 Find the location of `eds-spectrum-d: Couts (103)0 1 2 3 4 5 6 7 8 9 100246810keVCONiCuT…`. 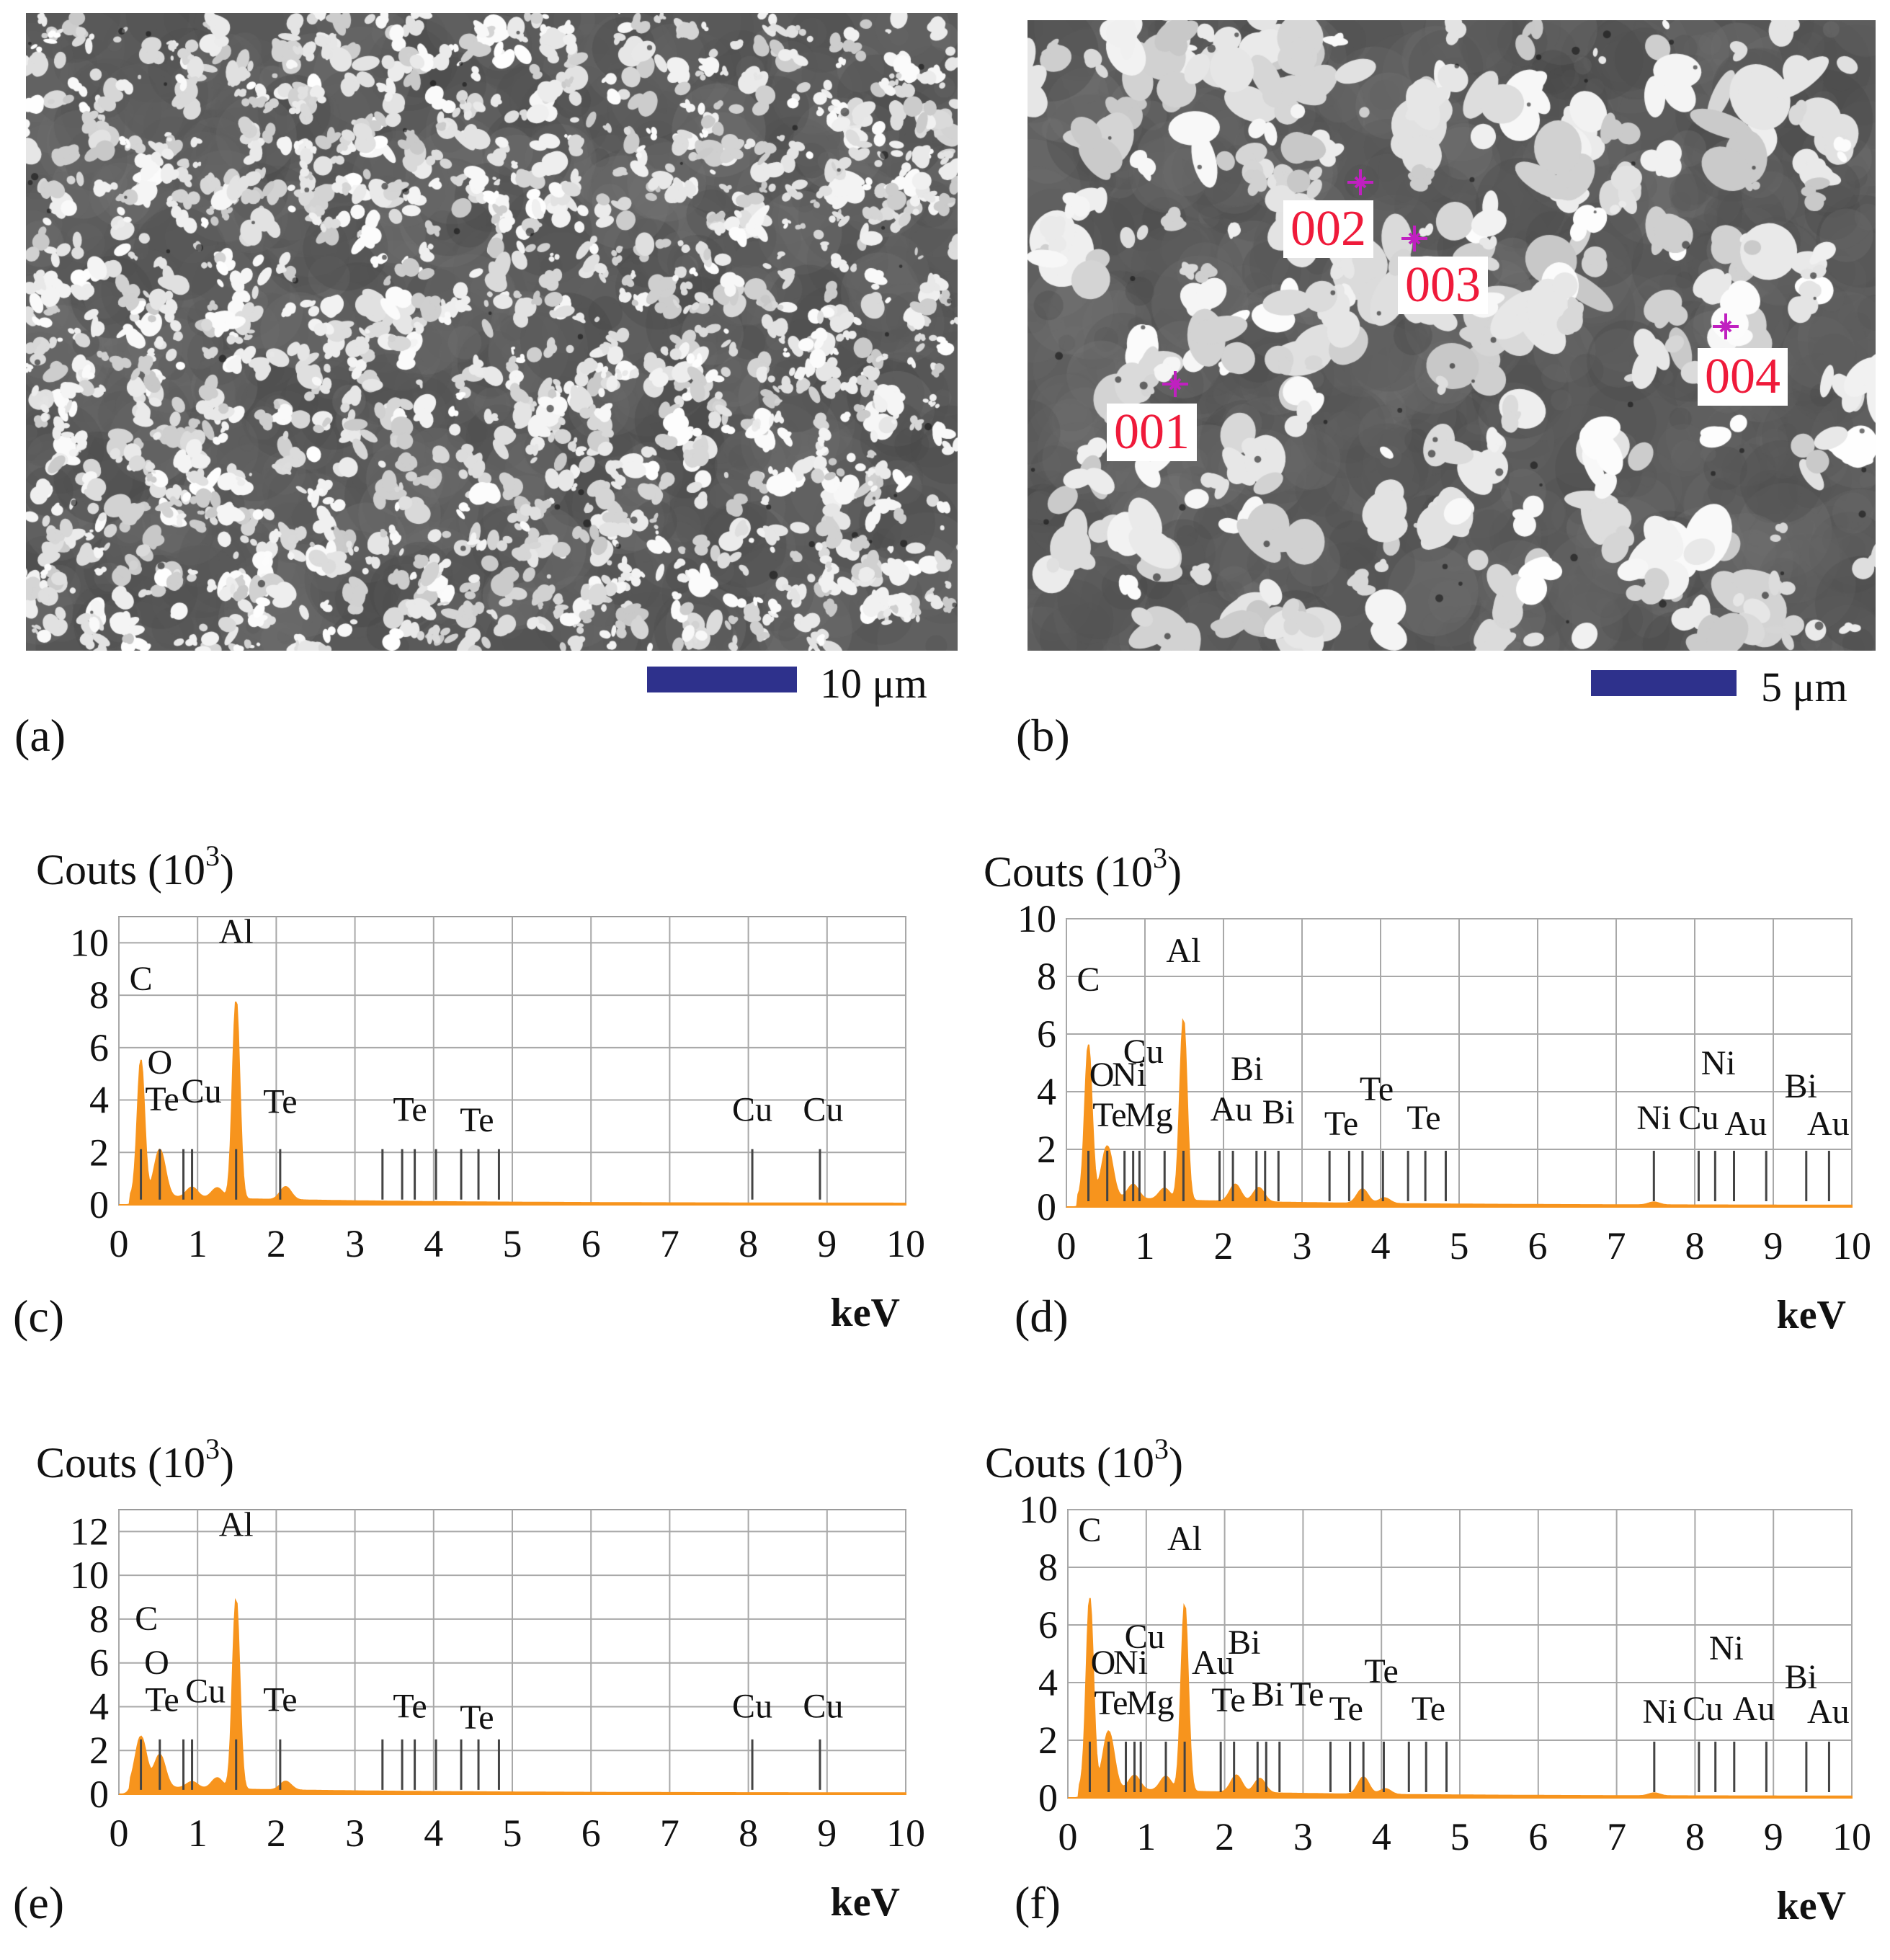

eds-spectrum-d: Couts (103)0 1 2 3 4 5 6 7 8 9 100246810keVCONiCuT… is located at coordinates (1427, 1089).